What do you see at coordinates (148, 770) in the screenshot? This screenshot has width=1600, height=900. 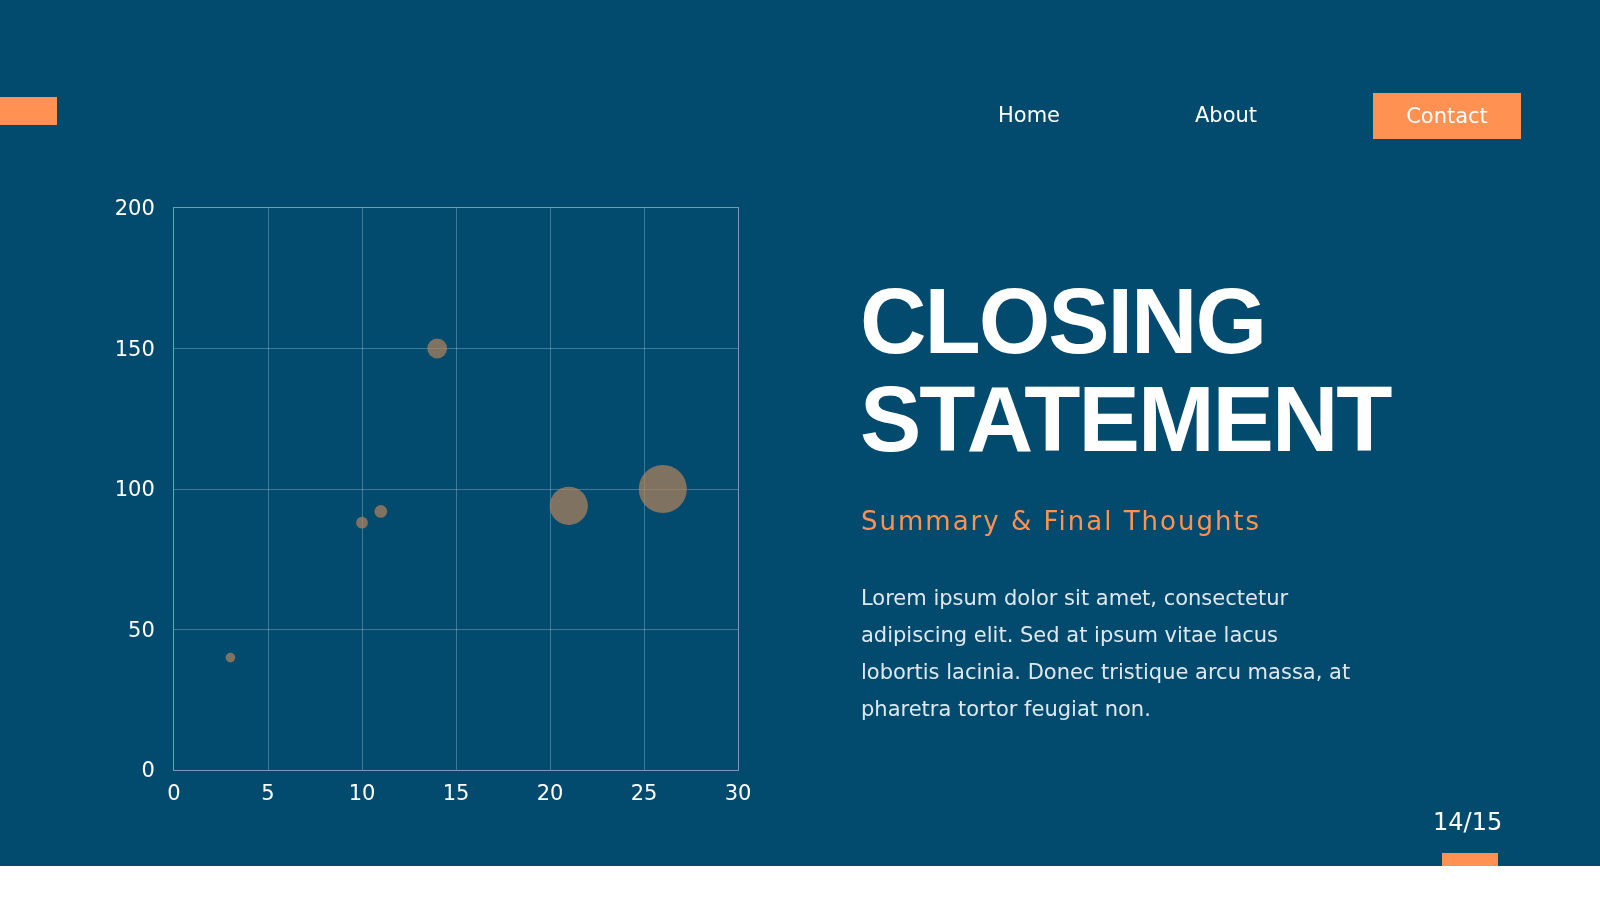 I see `y-tick-label: 0` at bounding box center [148, 770].